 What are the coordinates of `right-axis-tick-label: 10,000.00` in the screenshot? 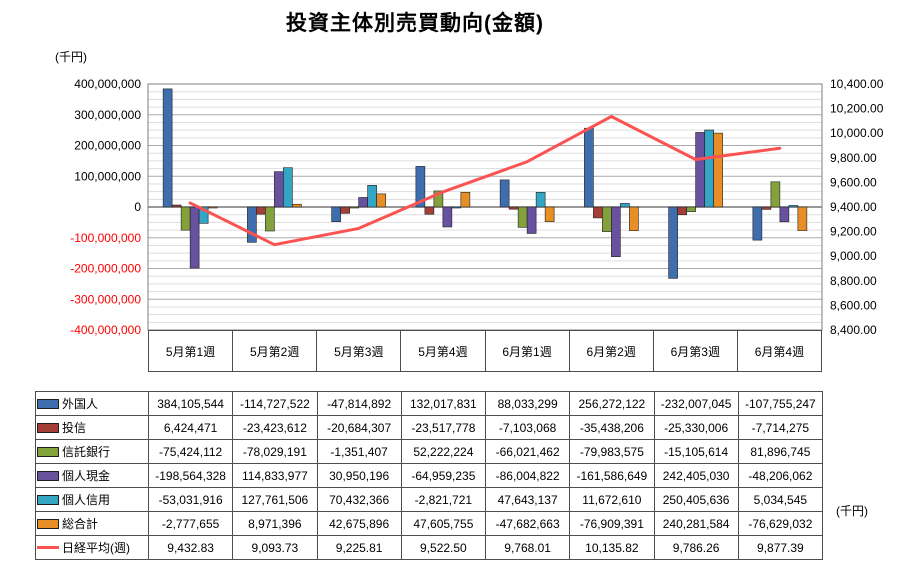 It's located at (857, 133).